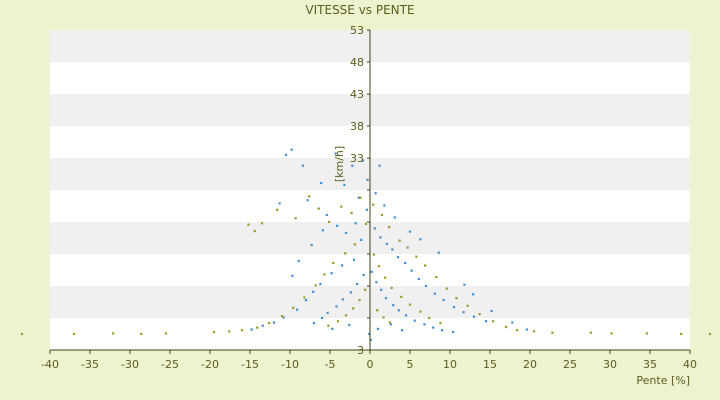 This screenshot has width=720, height=400. What do you see at coordinates (357, 62) in the screenshot?
I see `y-tick-label: 48` at bounding box center [357, 62].